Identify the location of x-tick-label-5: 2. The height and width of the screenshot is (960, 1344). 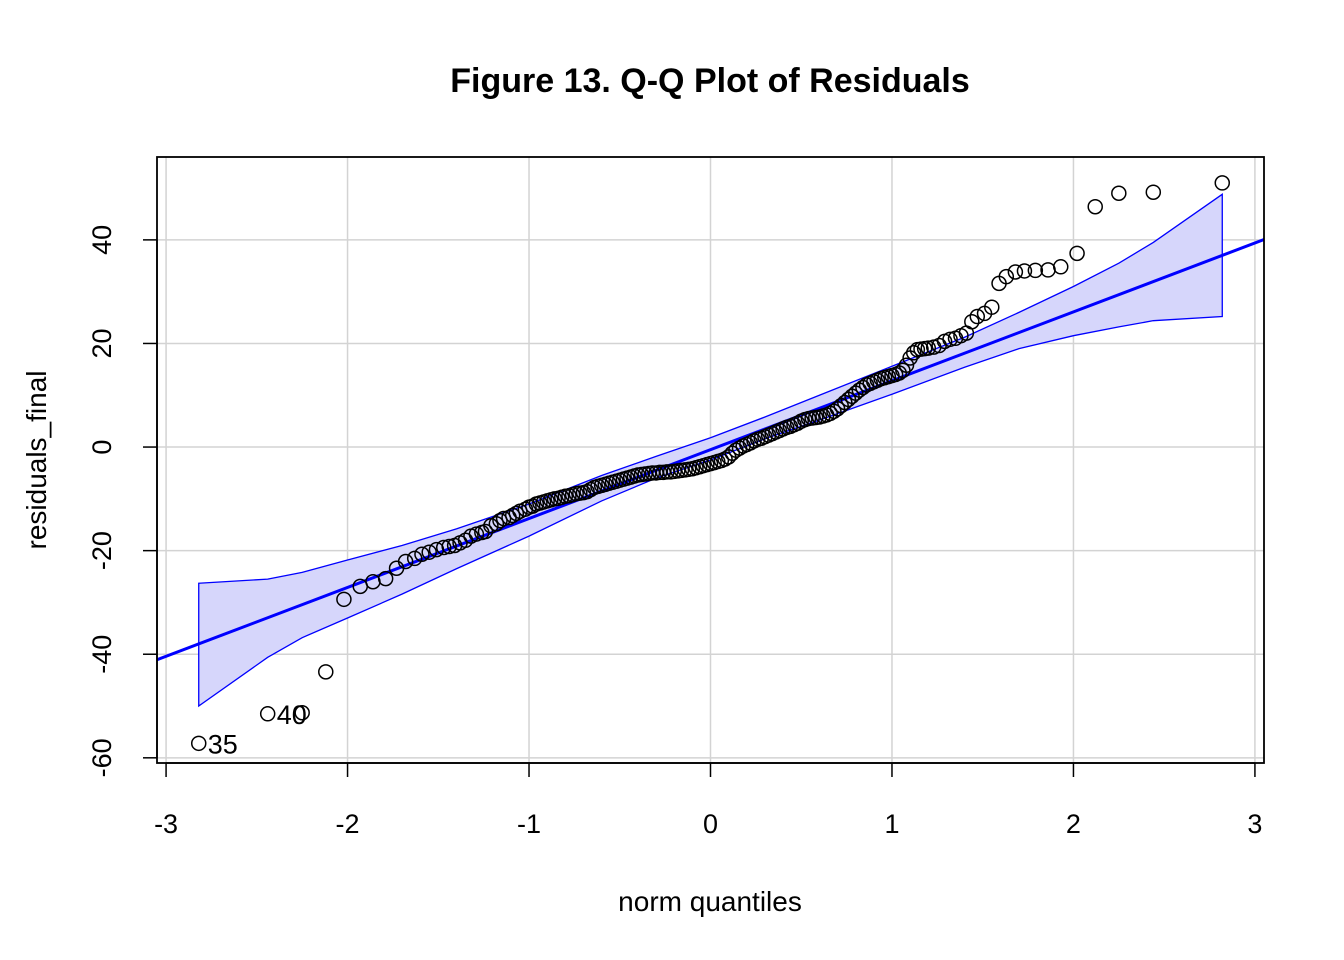
(1073, 824).